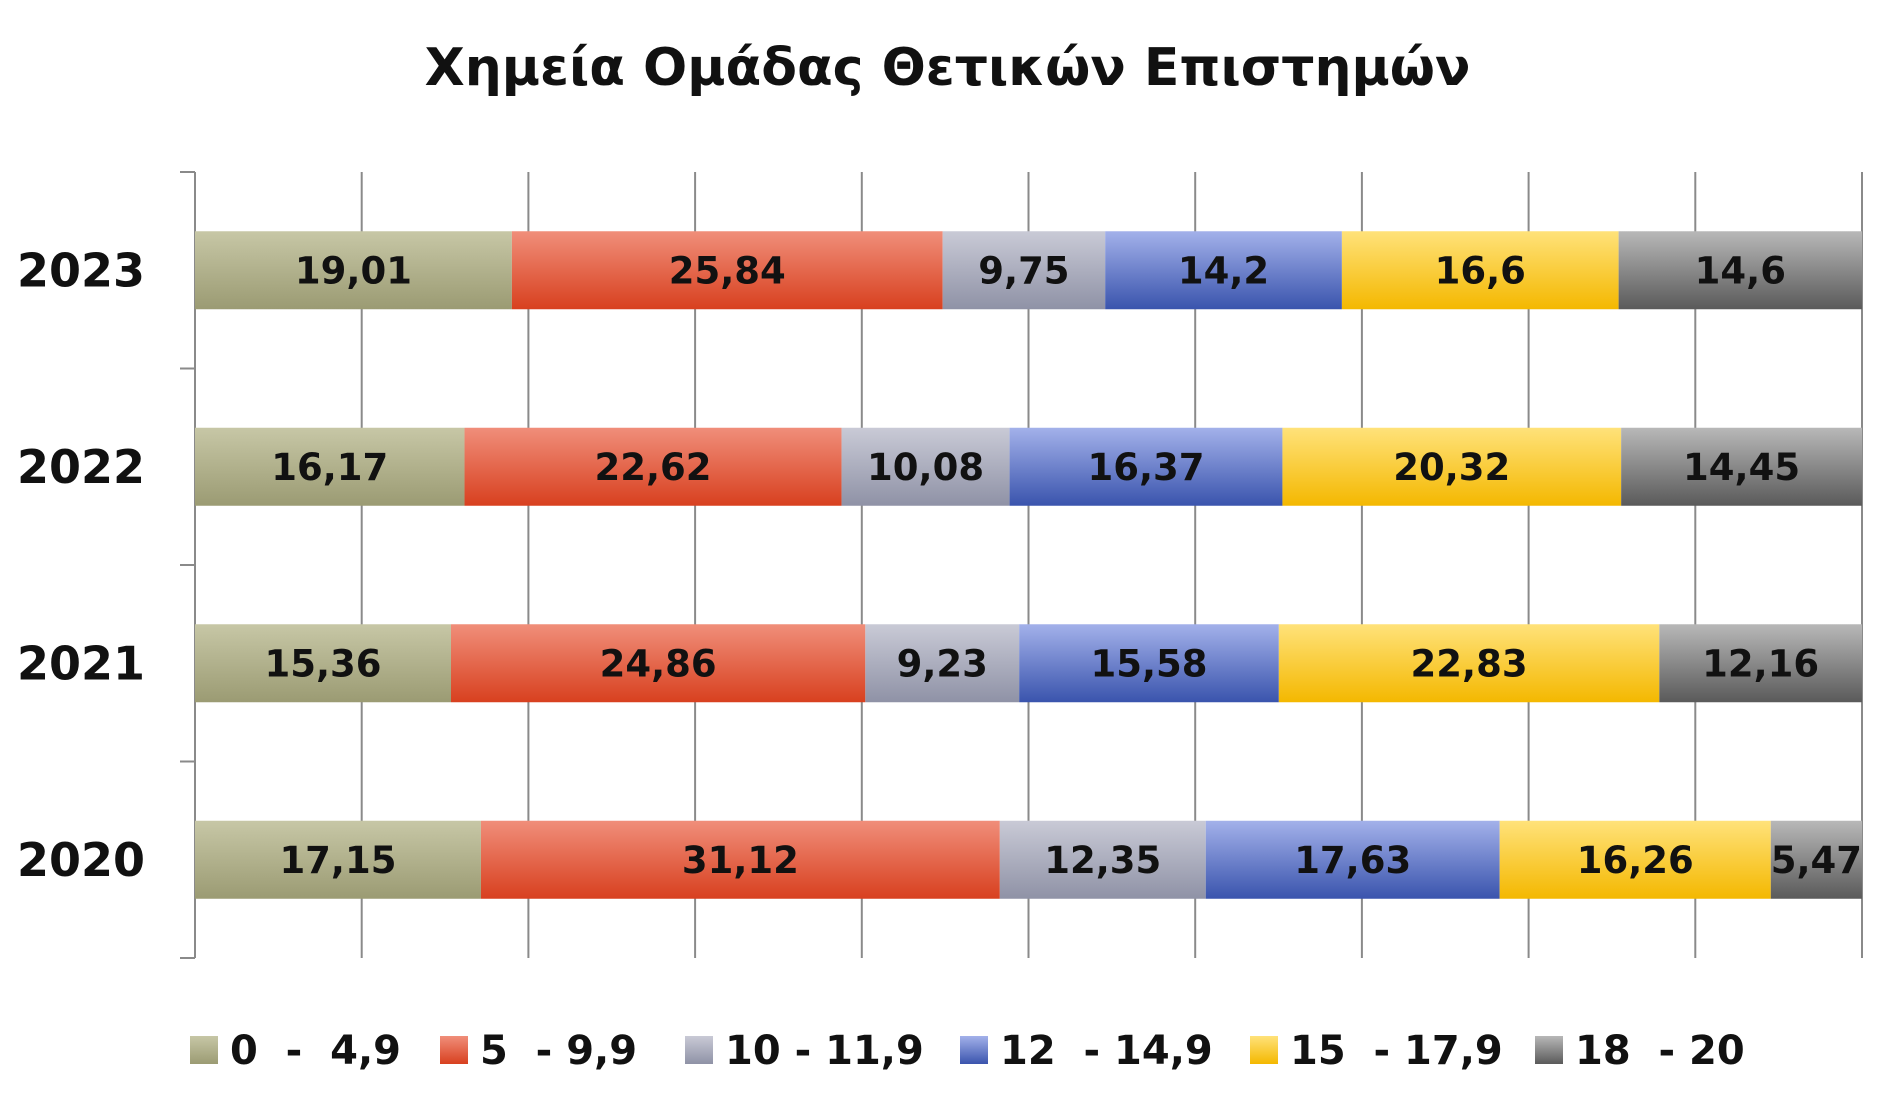 The image size is (1895, 1114). I want to click on data-label: 14,6, so click(1740, 270).